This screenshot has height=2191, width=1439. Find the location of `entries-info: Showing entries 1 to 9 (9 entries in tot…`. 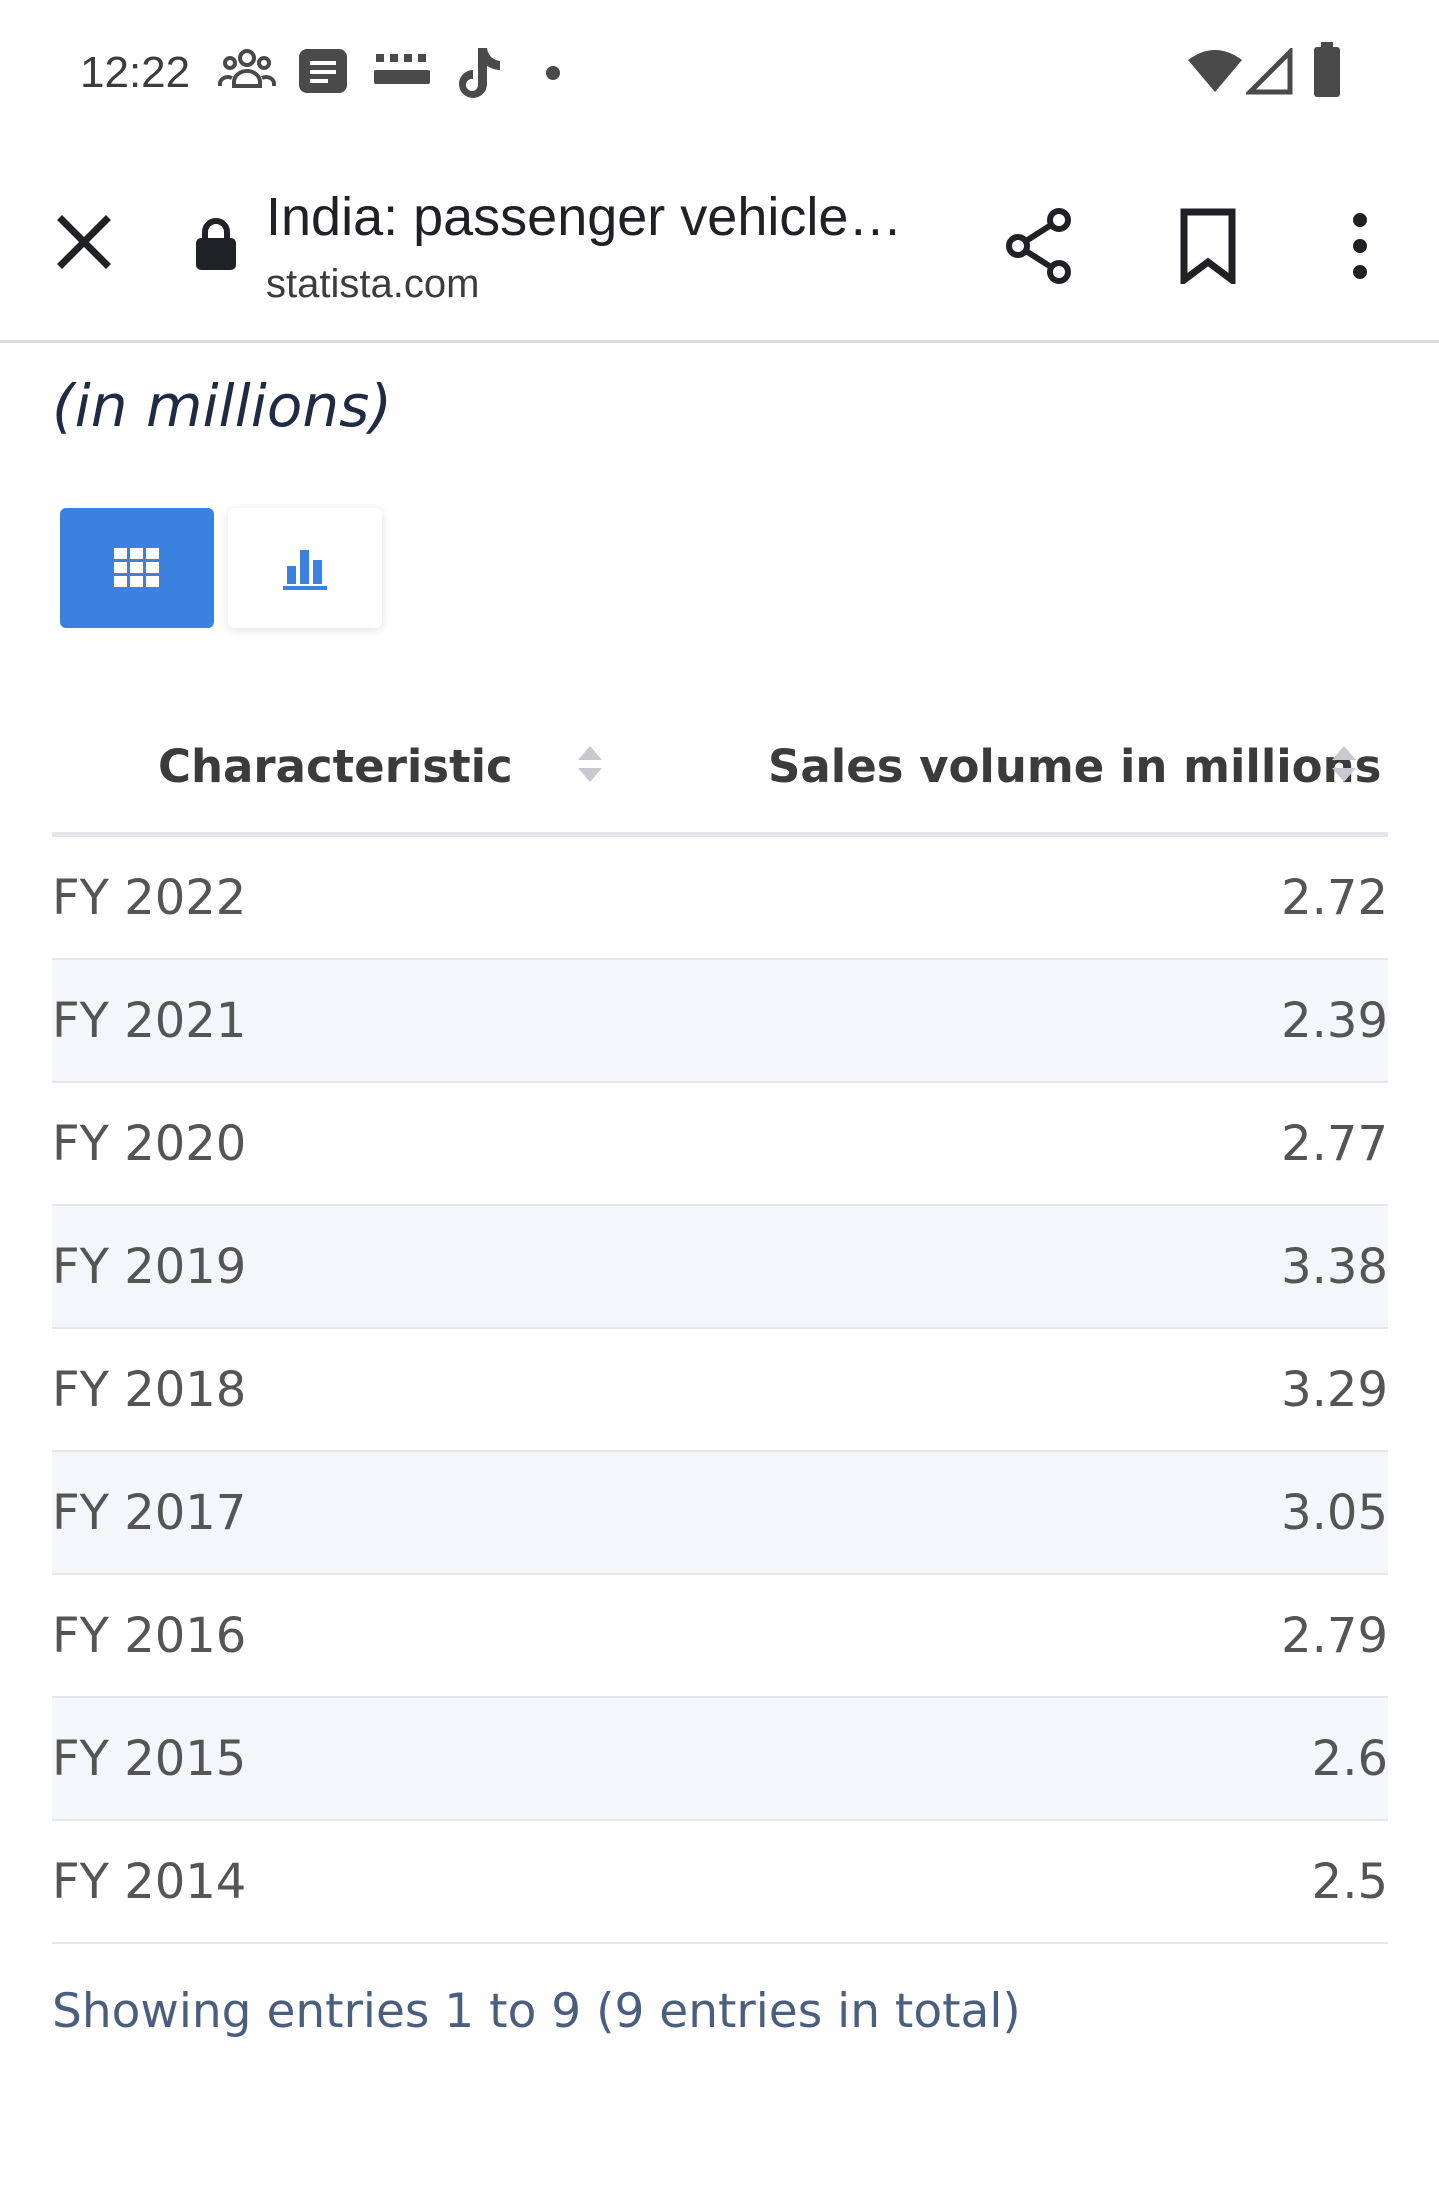

entries-info: Showing entries 1 to 9 (9 entries in tot… is located at coordinates (536, 2011).